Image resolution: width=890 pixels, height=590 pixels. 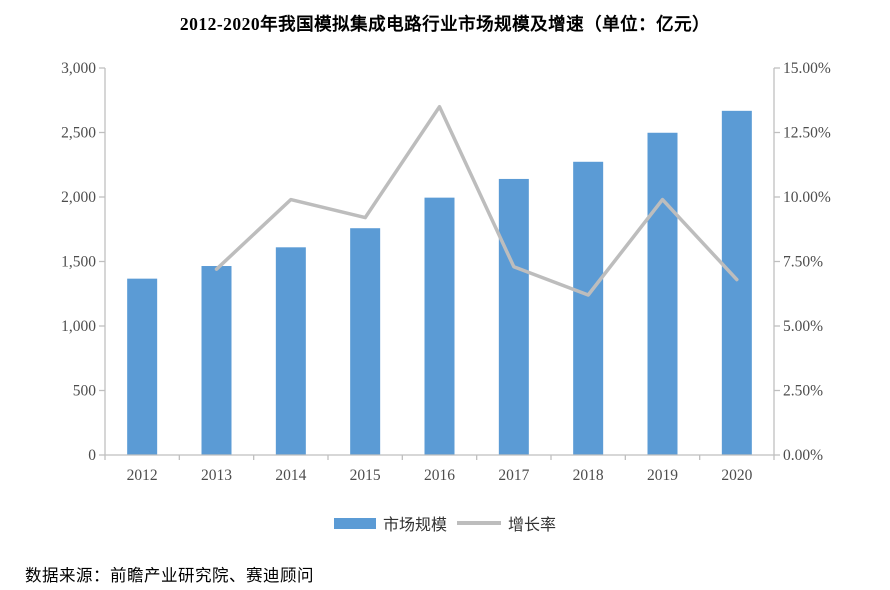 I want to click on bar-2012, so click(x=142, y=366).